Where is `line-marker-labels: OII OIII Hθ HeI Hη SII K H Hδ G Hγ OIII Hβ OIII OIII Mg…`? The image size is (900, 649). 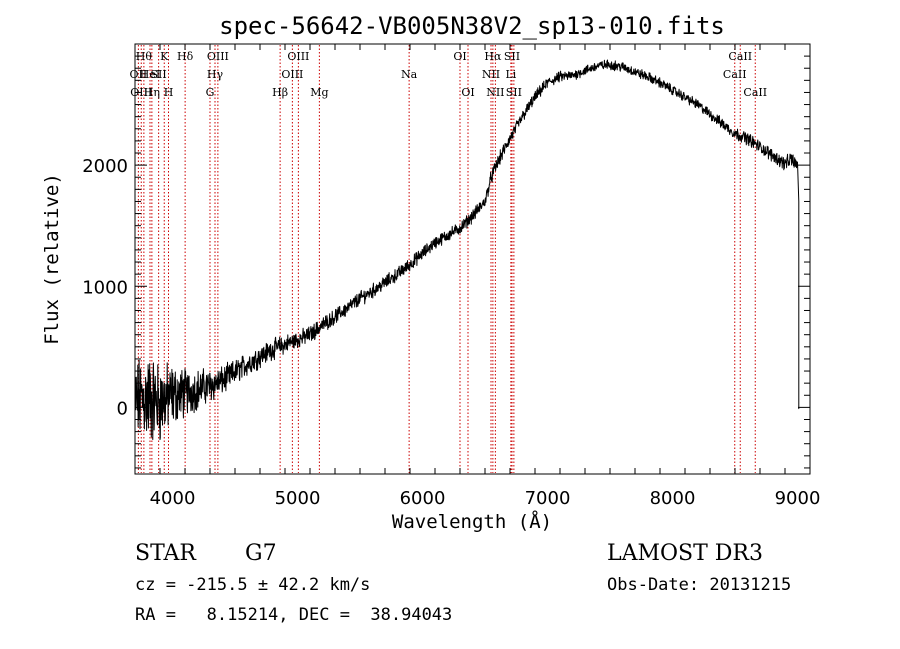
line-marker-labels: OII OIII Hθ HeI Hη SII K H Hδ G Hγ OIII Hβ OIII OIII Mg… is located at coordinates (449, 74).